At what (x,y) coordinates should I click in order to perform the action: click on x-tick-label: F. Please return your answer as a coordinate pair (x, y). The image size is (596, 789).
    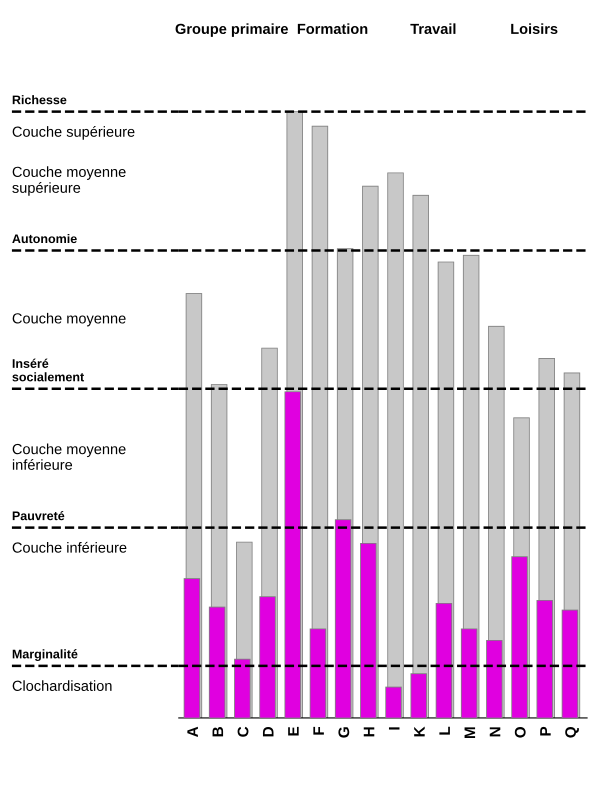
    Looking at the image, I should click on (318, 730).